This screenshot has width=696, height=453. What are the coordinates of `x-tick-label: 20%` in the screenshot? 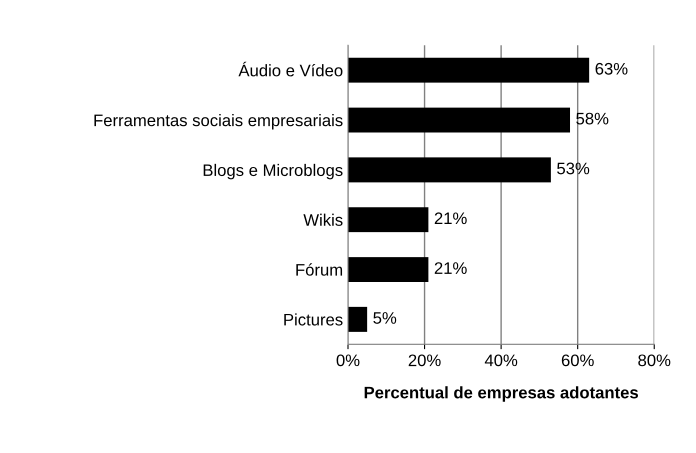 It's located at (424, 360).